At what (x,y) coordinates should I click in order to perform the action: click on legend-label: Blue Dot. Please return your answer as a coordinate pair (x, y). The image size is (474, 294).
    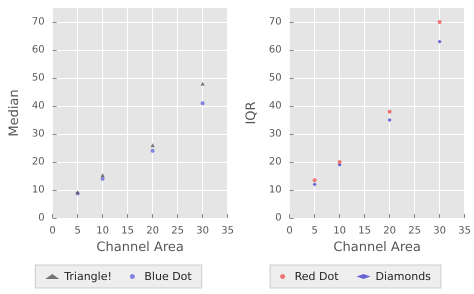
    Looking at the image, I should click on (168, 276).